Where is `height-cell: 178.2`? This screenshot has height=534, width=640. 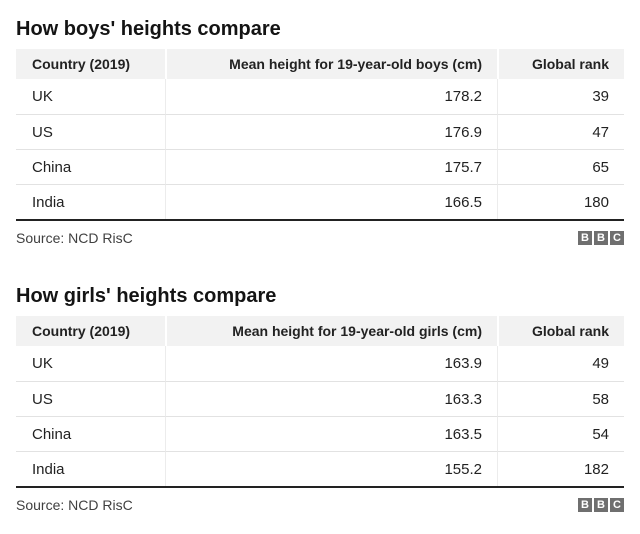 height-cell: 178.2 is located at coordinates (331, 96).